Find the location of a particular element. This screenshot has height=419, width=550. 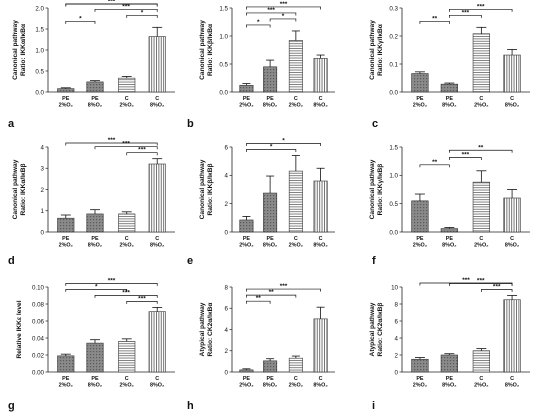

y-tick-label: 1.5 is located at coordinates (223, 8).